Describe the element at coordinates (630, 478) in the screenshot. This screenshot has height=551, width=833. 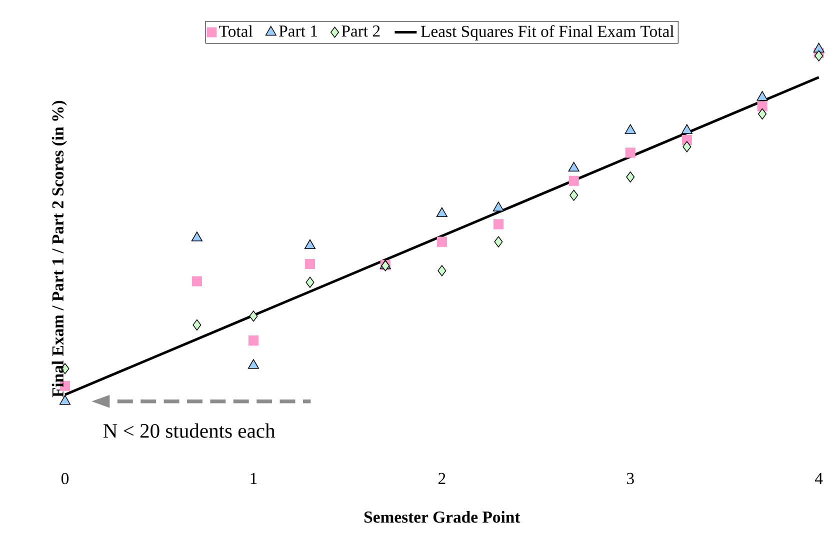
I see `x-tick-label: 3` at that location.